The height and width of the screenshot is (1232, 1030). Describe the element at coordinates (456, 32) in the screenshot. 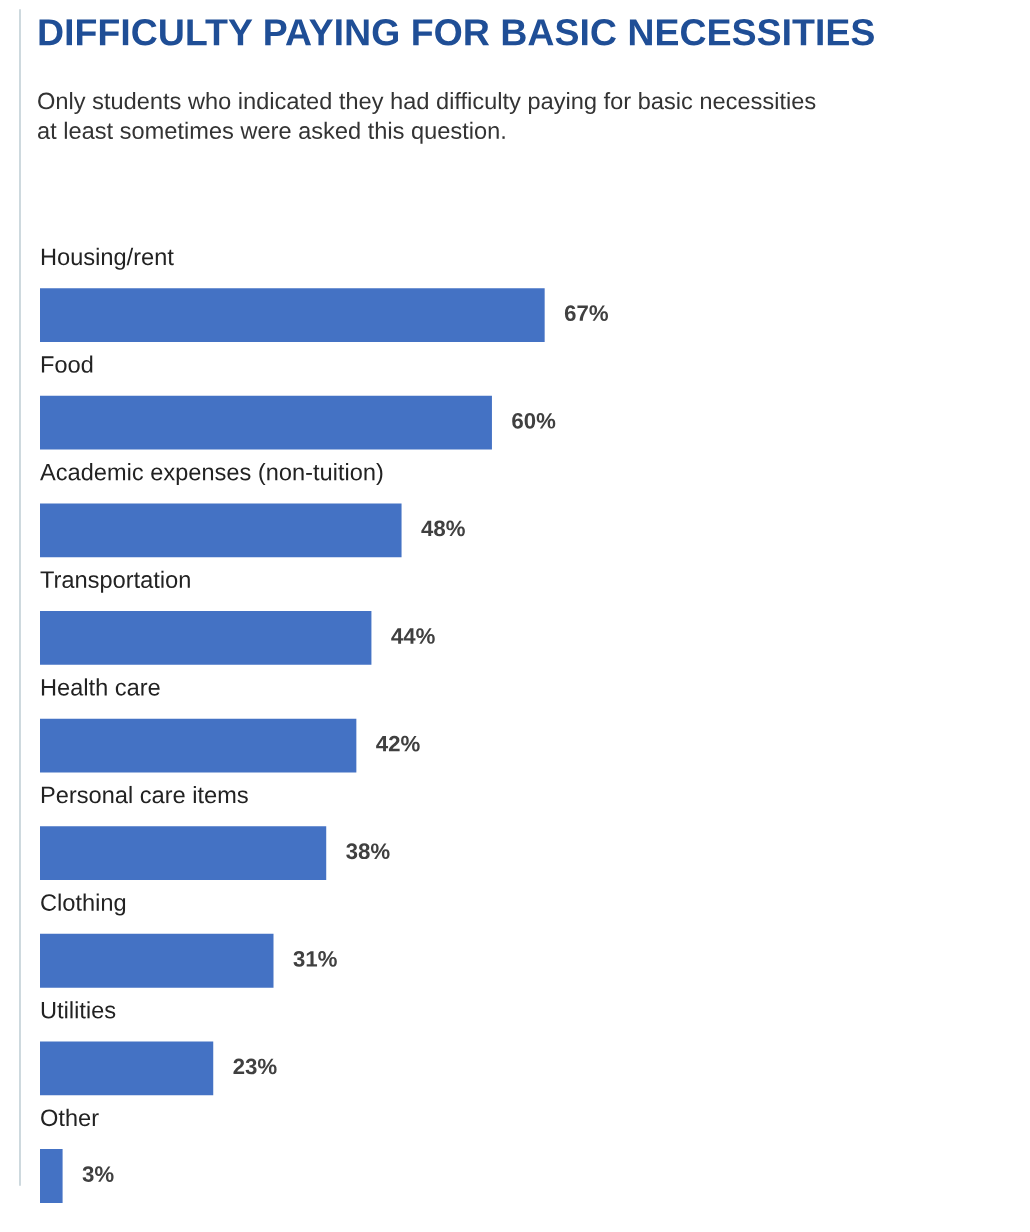

I see `chart-title: DIFFICULTY PAYING FOR BASIC NECESSITIES` at that location.